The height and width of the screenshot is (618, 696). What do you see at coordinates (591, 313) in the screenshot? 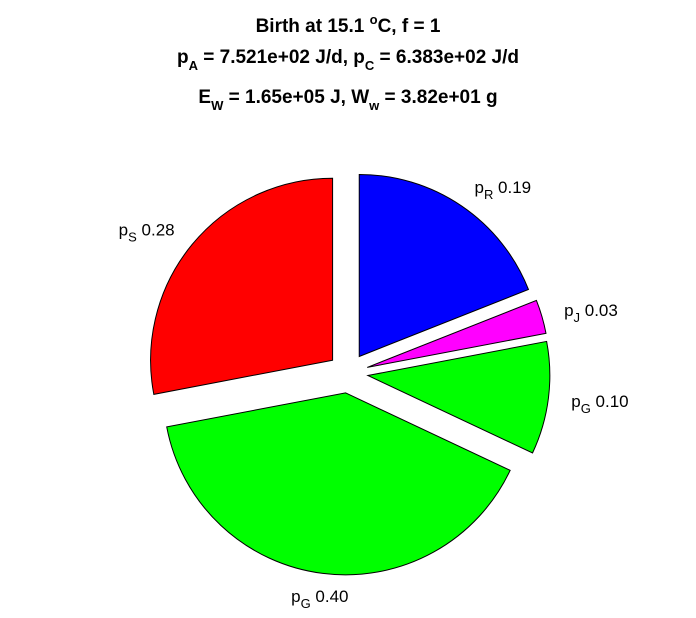
I see `pie-slice-label-1: pJ 0.03` at bounding box center [591, 313].